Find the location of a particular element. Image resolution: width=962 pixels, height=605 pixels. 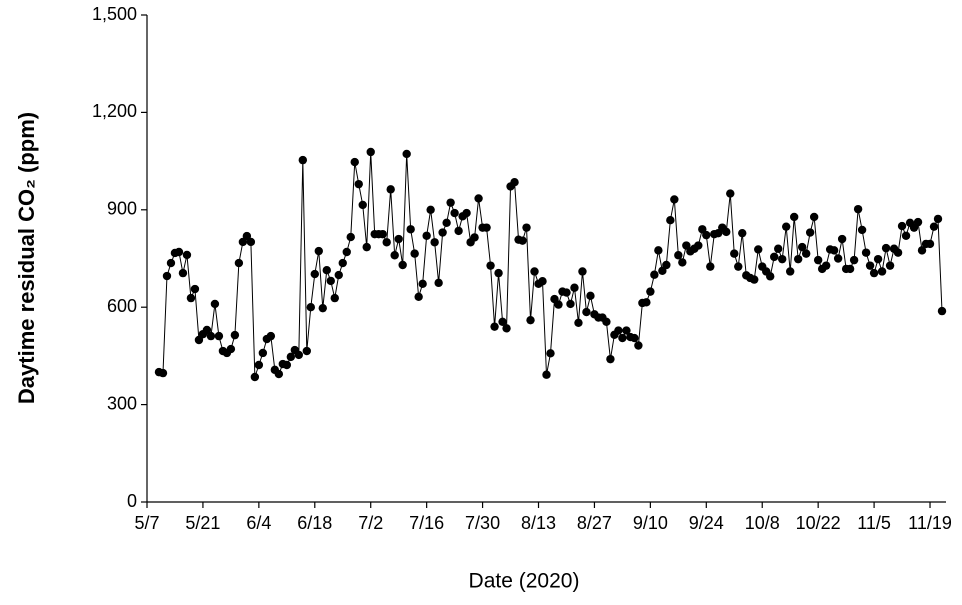

x-tick-label: 9/10 is located at coordinates (650, 523).